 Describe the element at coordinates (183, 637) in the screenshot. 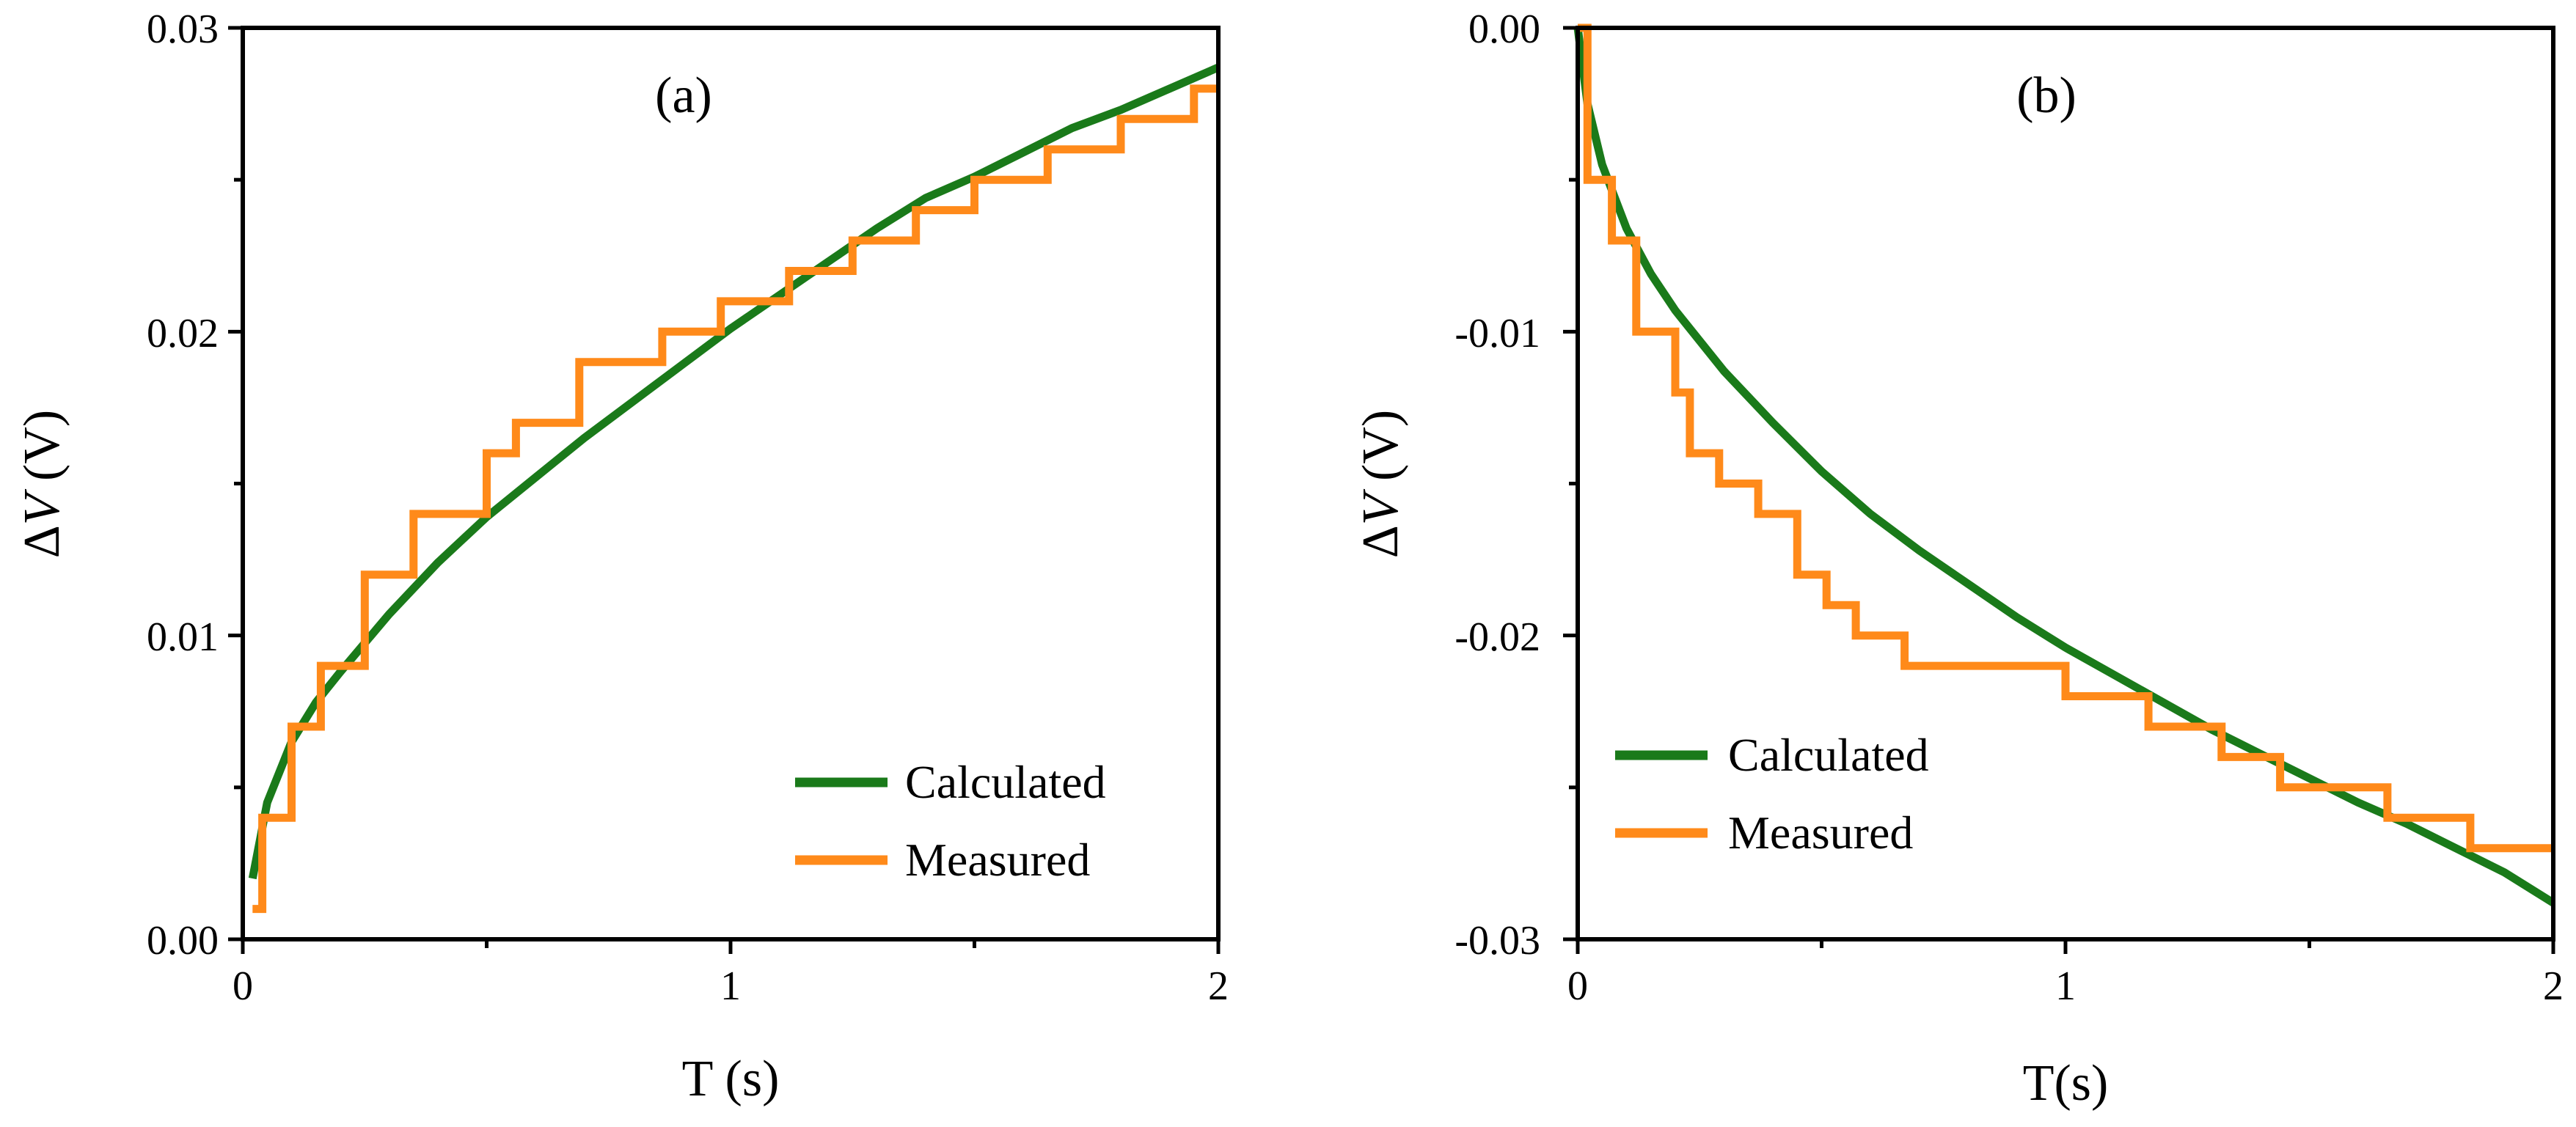

I see `panel-a-y-tick-label: 0.01` at that location.